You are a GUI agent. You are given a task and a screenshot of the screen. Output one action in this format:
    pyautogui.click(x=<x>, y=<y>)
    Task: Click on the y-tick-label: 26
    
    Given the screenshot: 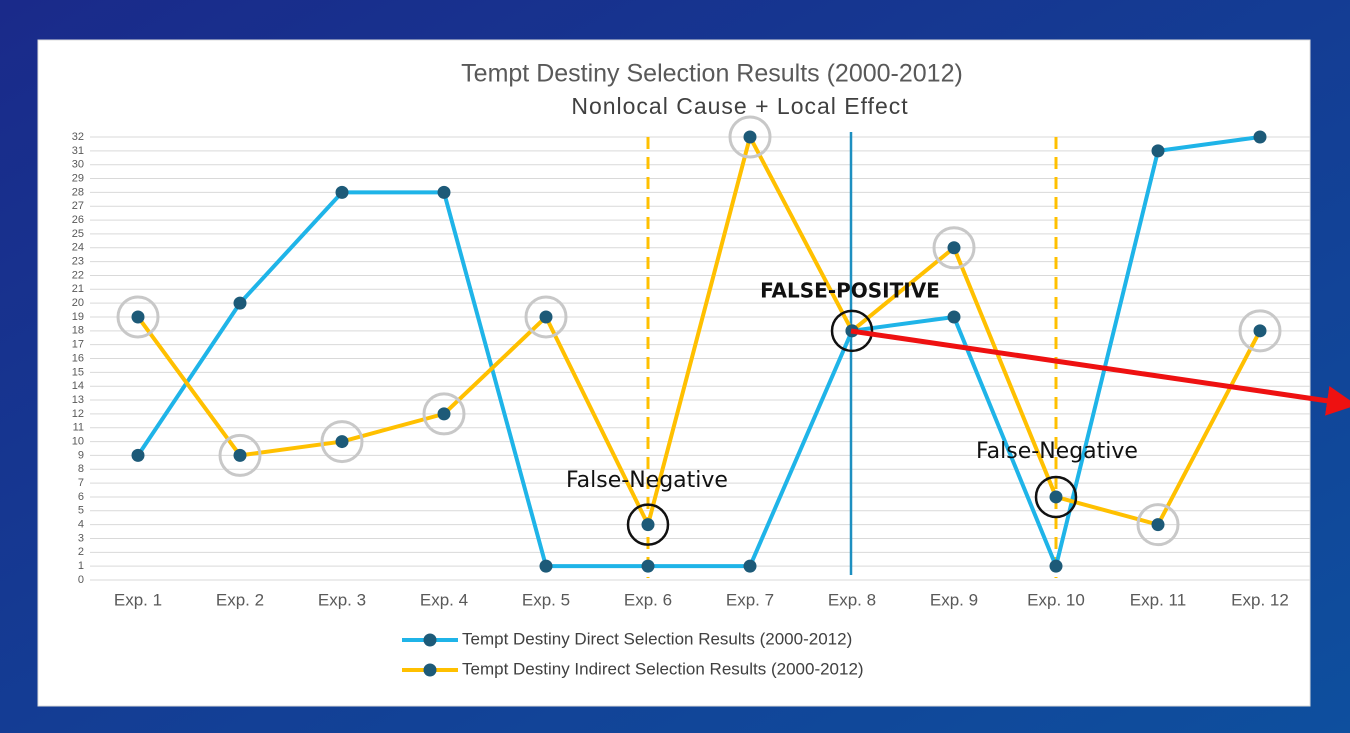 What is the action you would take?
    pyautogui.click(x=78, y=220)
    